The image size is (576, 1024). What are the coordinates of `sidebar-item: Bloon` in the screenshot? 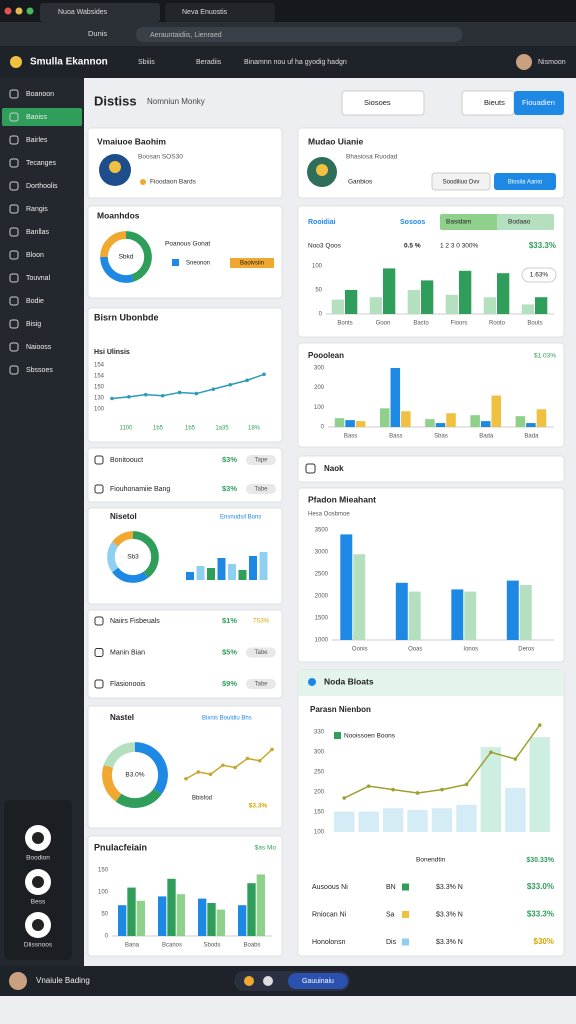 It's located at (35, 255).